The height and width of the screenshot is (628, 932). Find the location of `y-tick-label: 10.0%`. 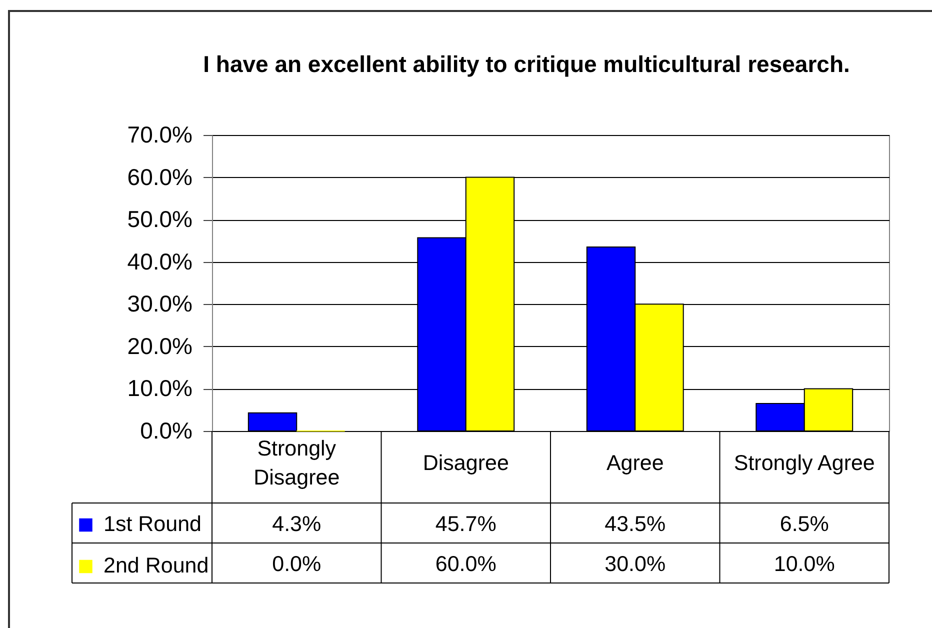

y-tick-label: 10.0% is located at coordinates (159, 388).